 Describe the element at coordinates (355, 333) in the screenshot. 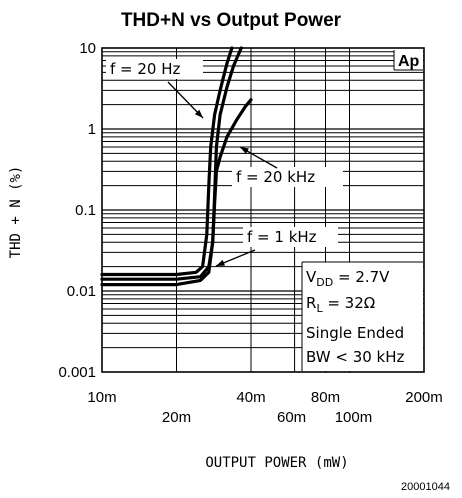

I see `condition-line: Single Ended` at that location.